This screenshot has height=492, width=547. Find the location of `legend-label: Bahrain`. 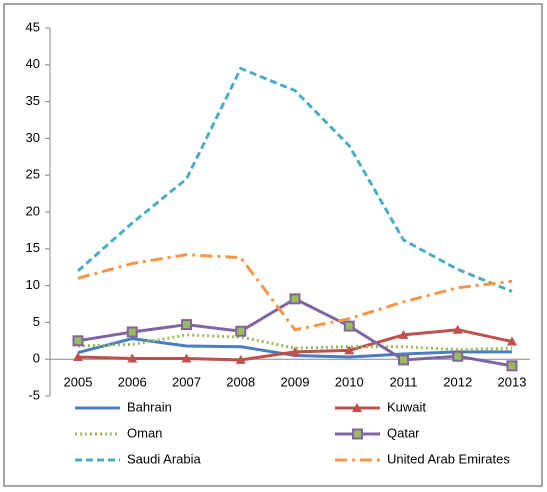

legend-label: Bahrain is located at coordinates (149, 406).